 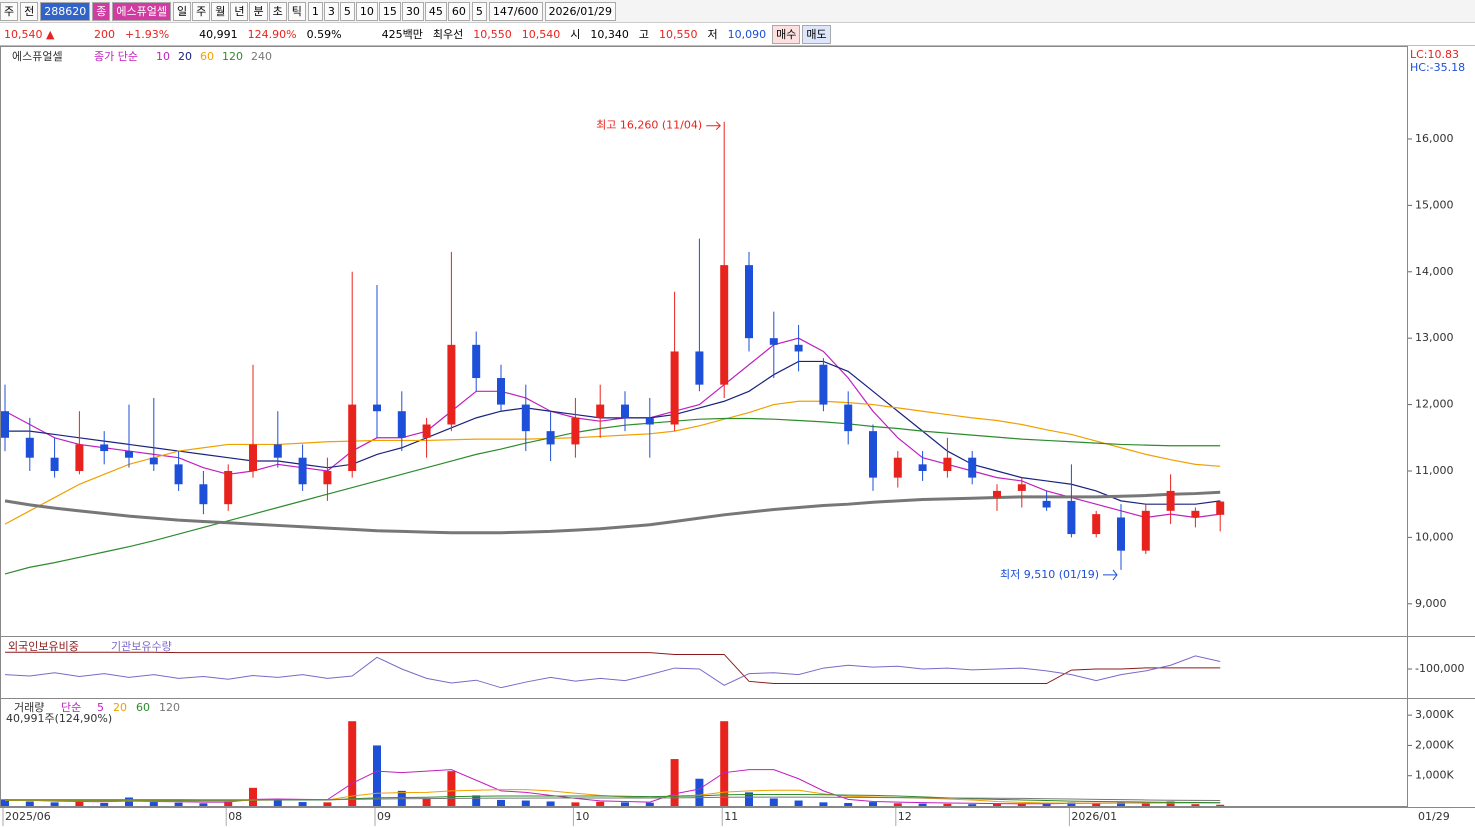 I want to click on y-tick-label: 3,000K, so click(x=1434, y=714).